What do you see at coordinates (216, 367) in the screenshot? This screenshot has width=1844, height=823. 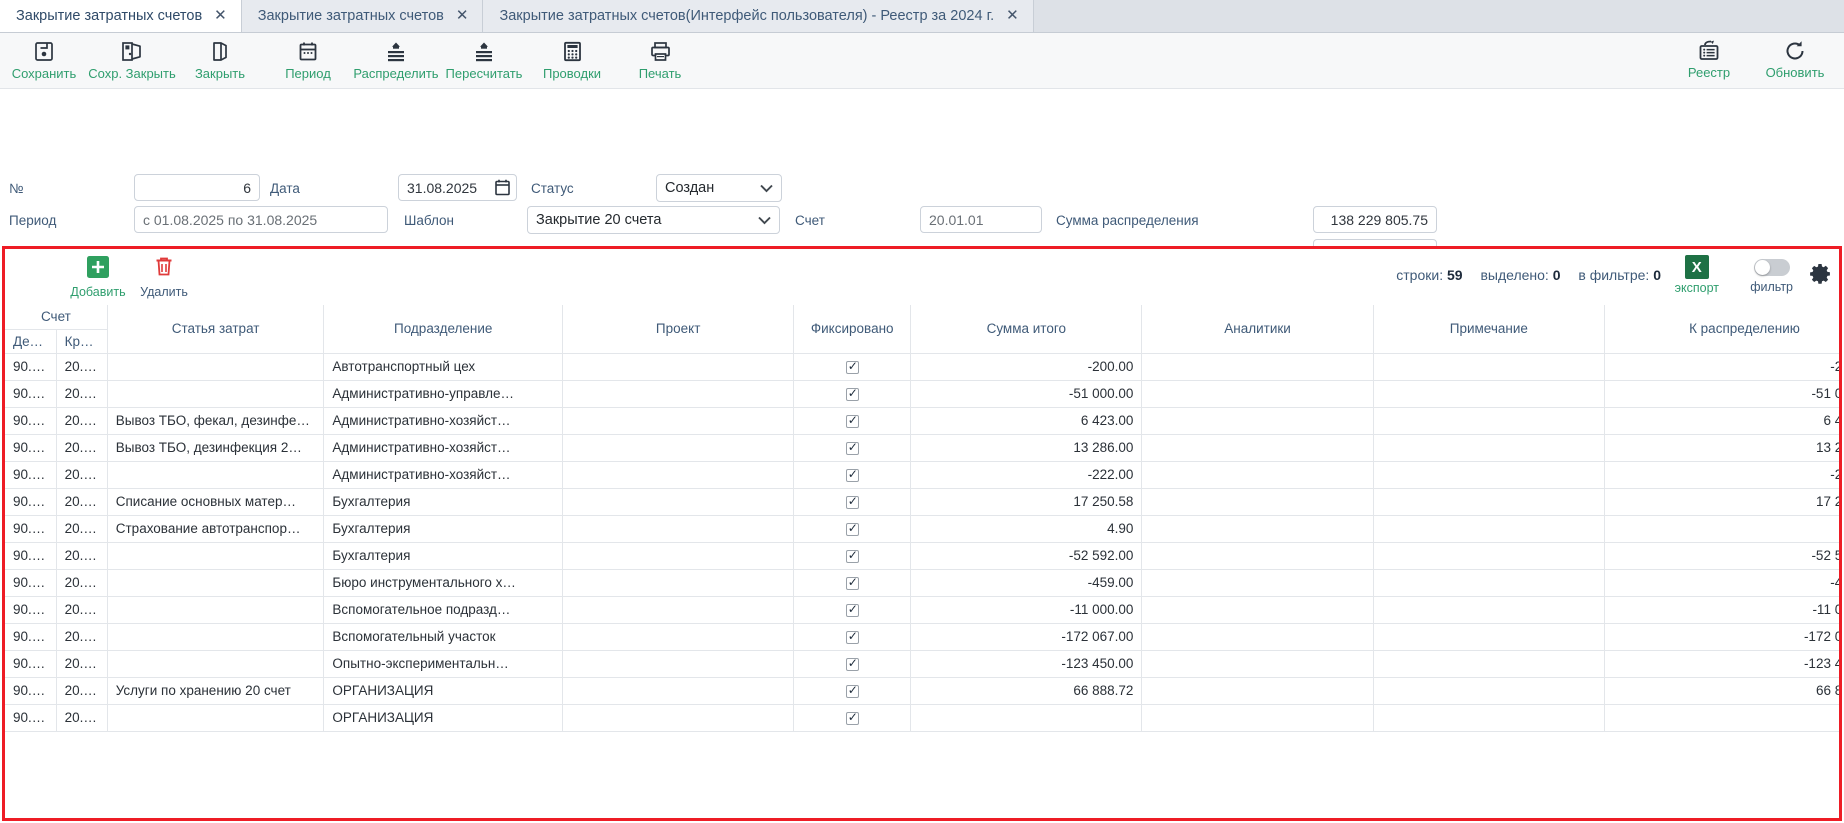 I see `cell-cost-item` at bounding box center [216, 367].